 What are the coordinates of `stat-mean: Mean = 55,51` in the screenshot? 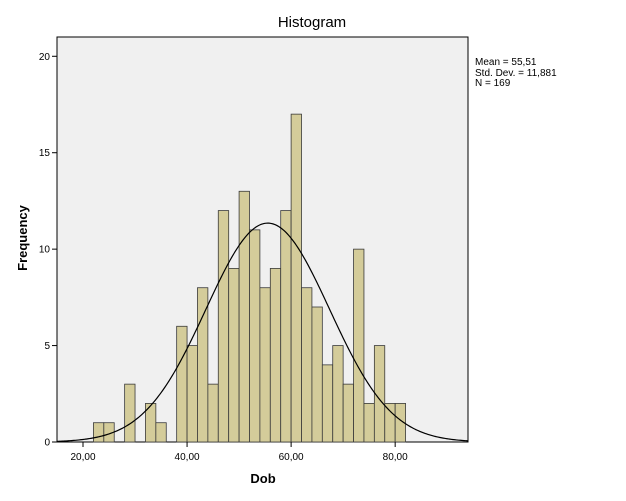 It's located at (506, 62).